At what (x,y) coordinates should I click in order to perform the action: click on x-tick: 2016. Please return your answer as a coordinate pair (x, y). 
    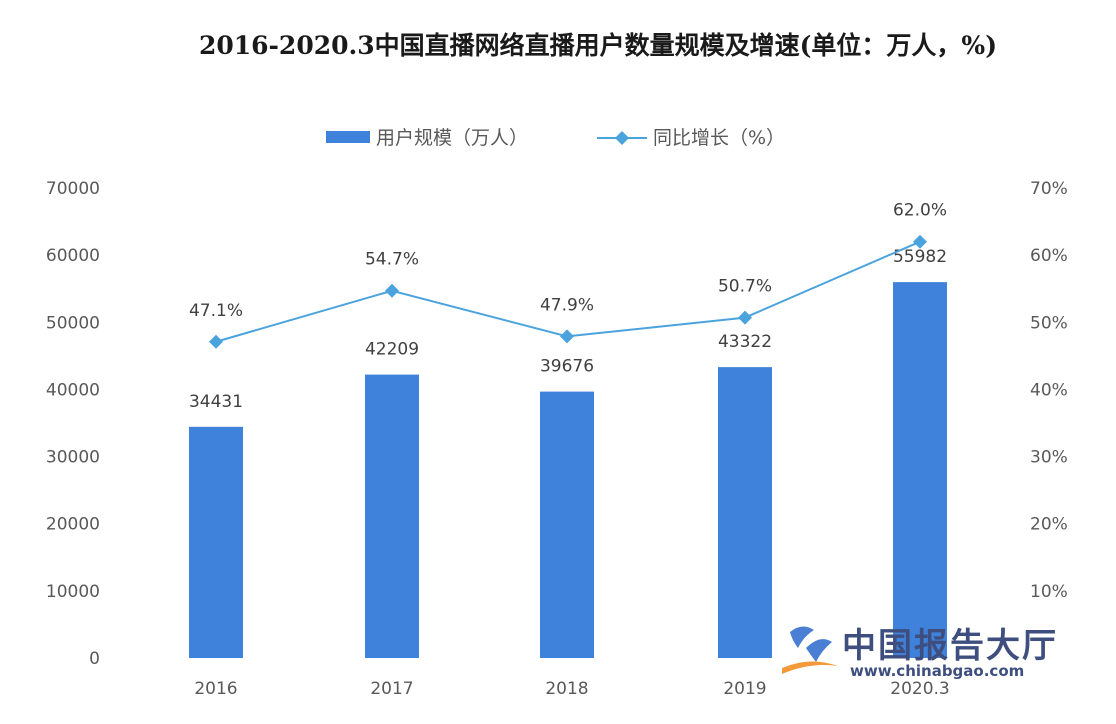
    Looking at the image, I should click on (215, 689).